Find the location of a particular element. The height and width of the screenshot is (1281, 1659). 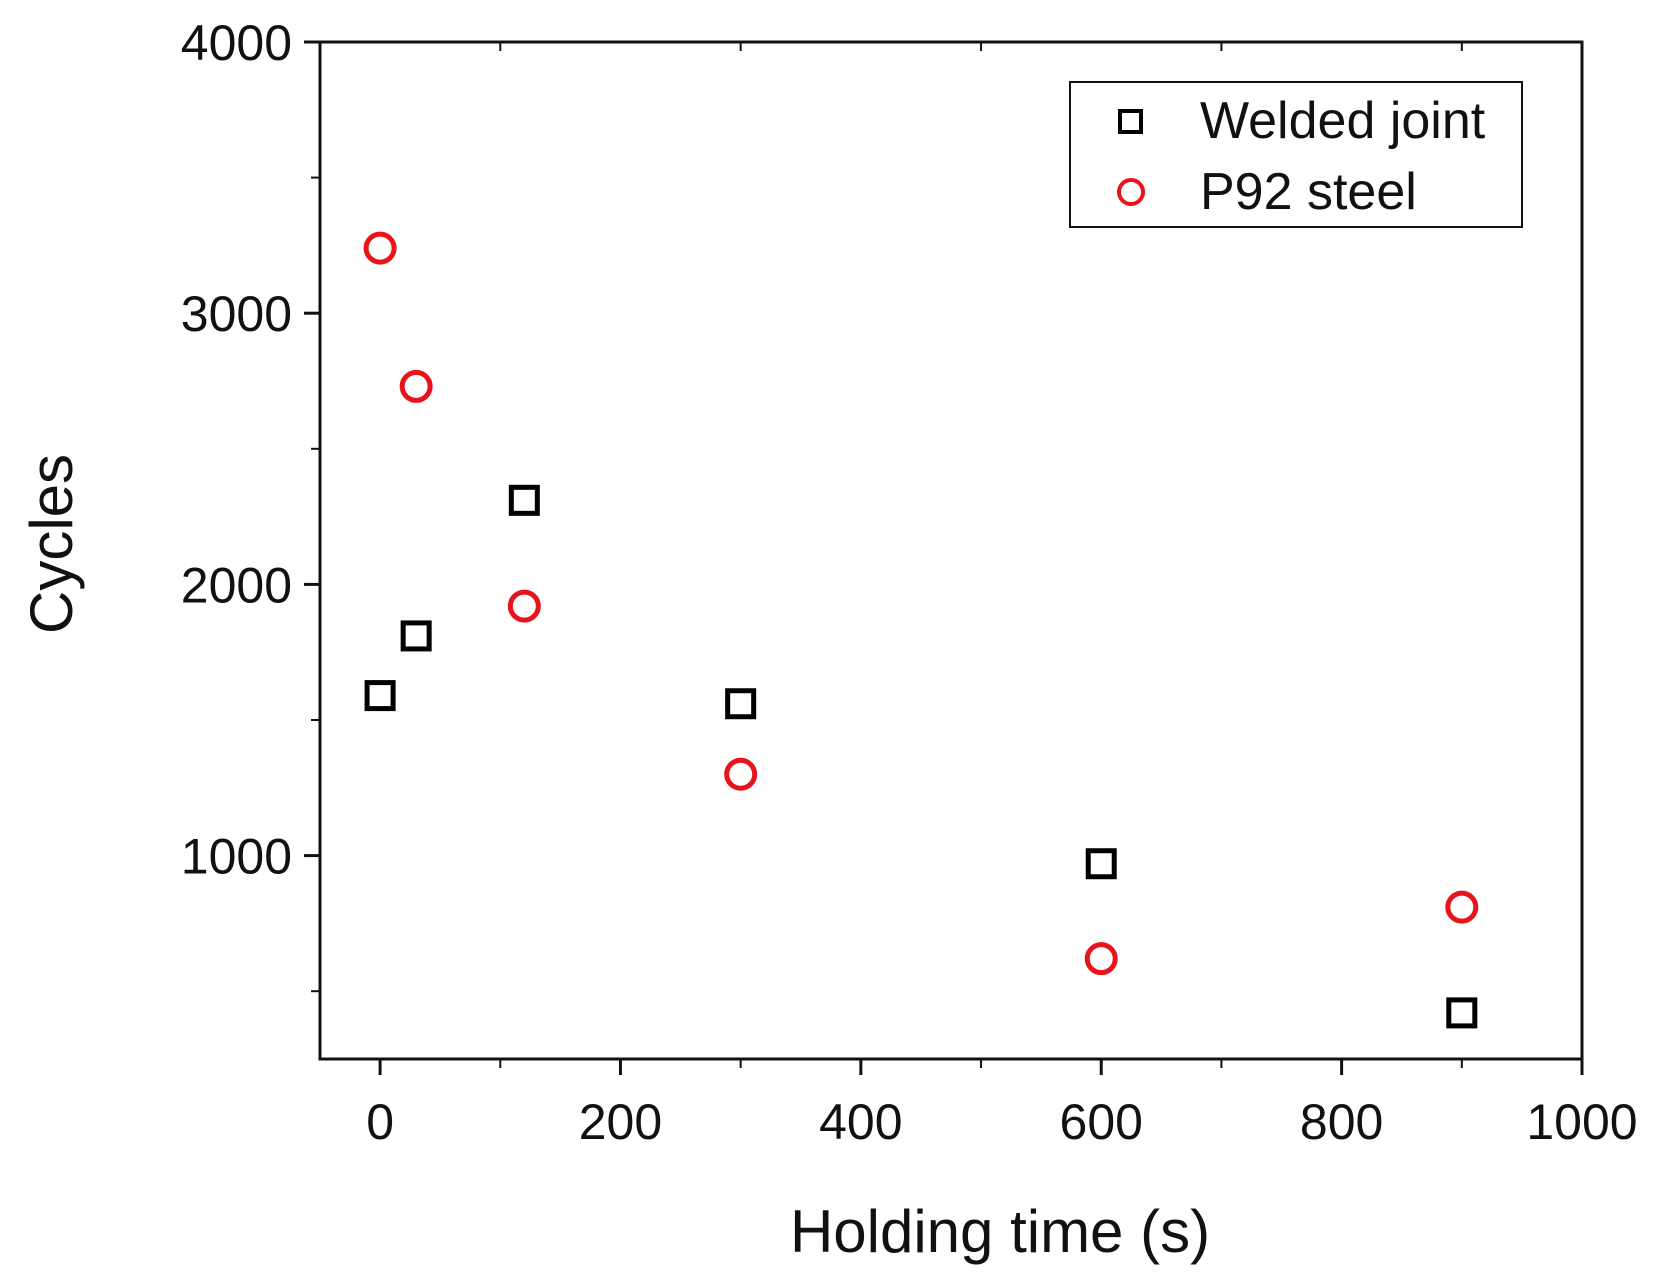

legend-marker-p92-steel is located at coordinates (1131, 192).